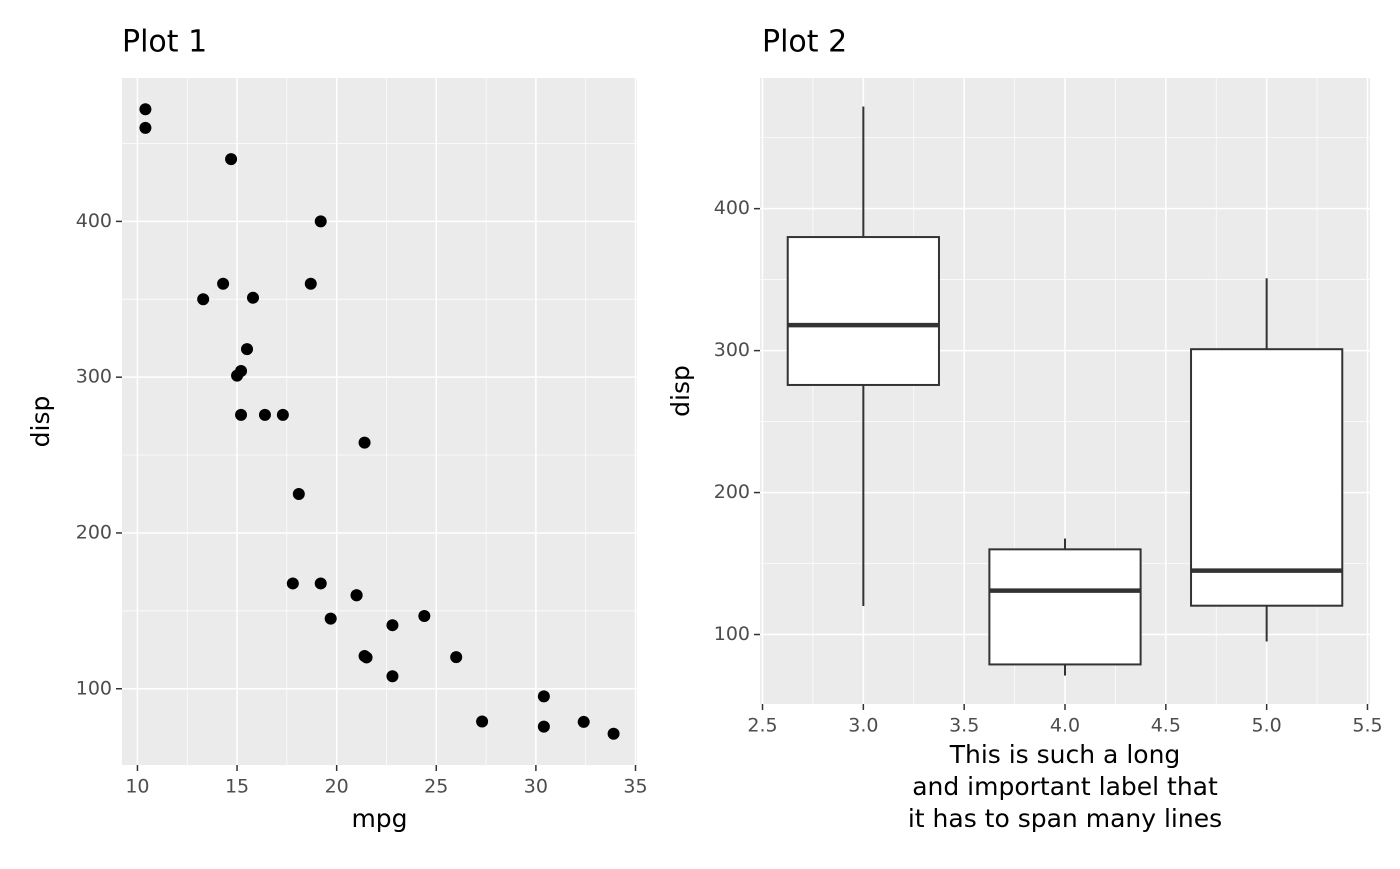  What do you see at coordinates (1065, 786) in the screenshot?
I see `x-axis-label: and important label that` at bounding box center [1065, 786].